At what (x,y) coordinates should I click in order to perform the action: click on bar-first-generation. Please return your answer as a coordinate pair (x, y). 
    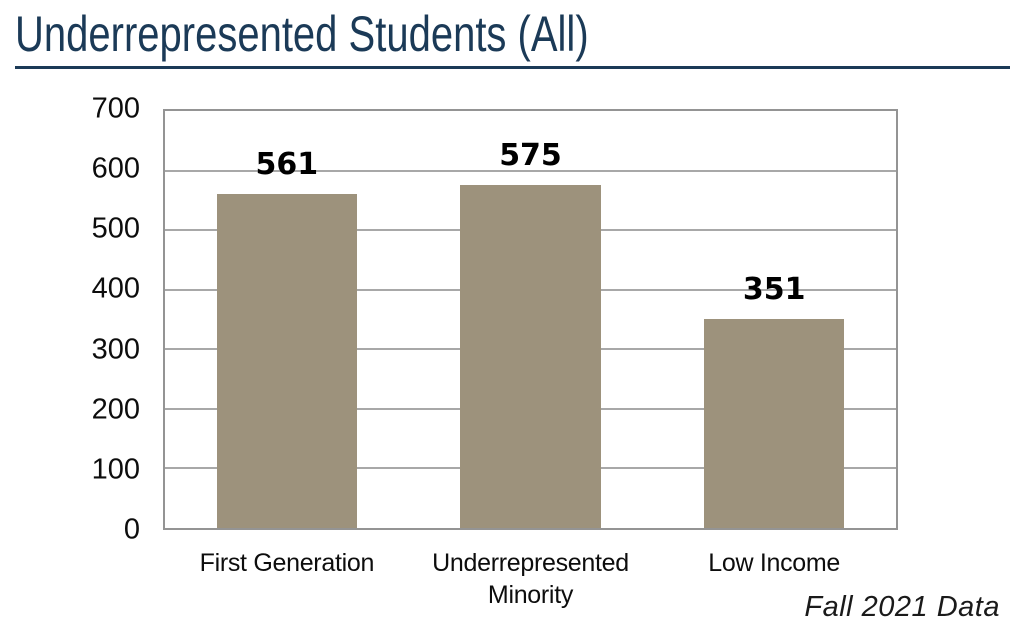
    Looking at the image, I should click on (286, 360).